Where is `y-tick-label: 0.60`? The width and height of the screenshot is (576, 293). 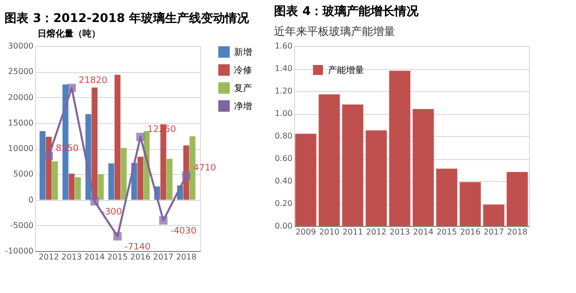 y-tick-label: 0.60 is located at coordinates (283, 158).